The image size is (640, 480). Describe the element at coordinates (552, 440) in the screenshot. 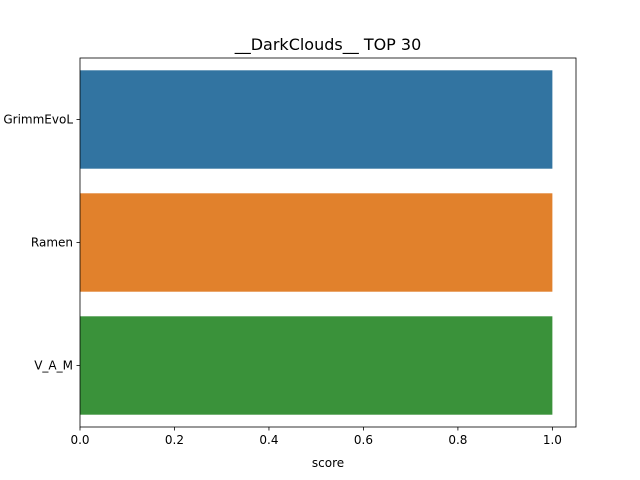

I see `x-tick-label: 1.0` at that location.